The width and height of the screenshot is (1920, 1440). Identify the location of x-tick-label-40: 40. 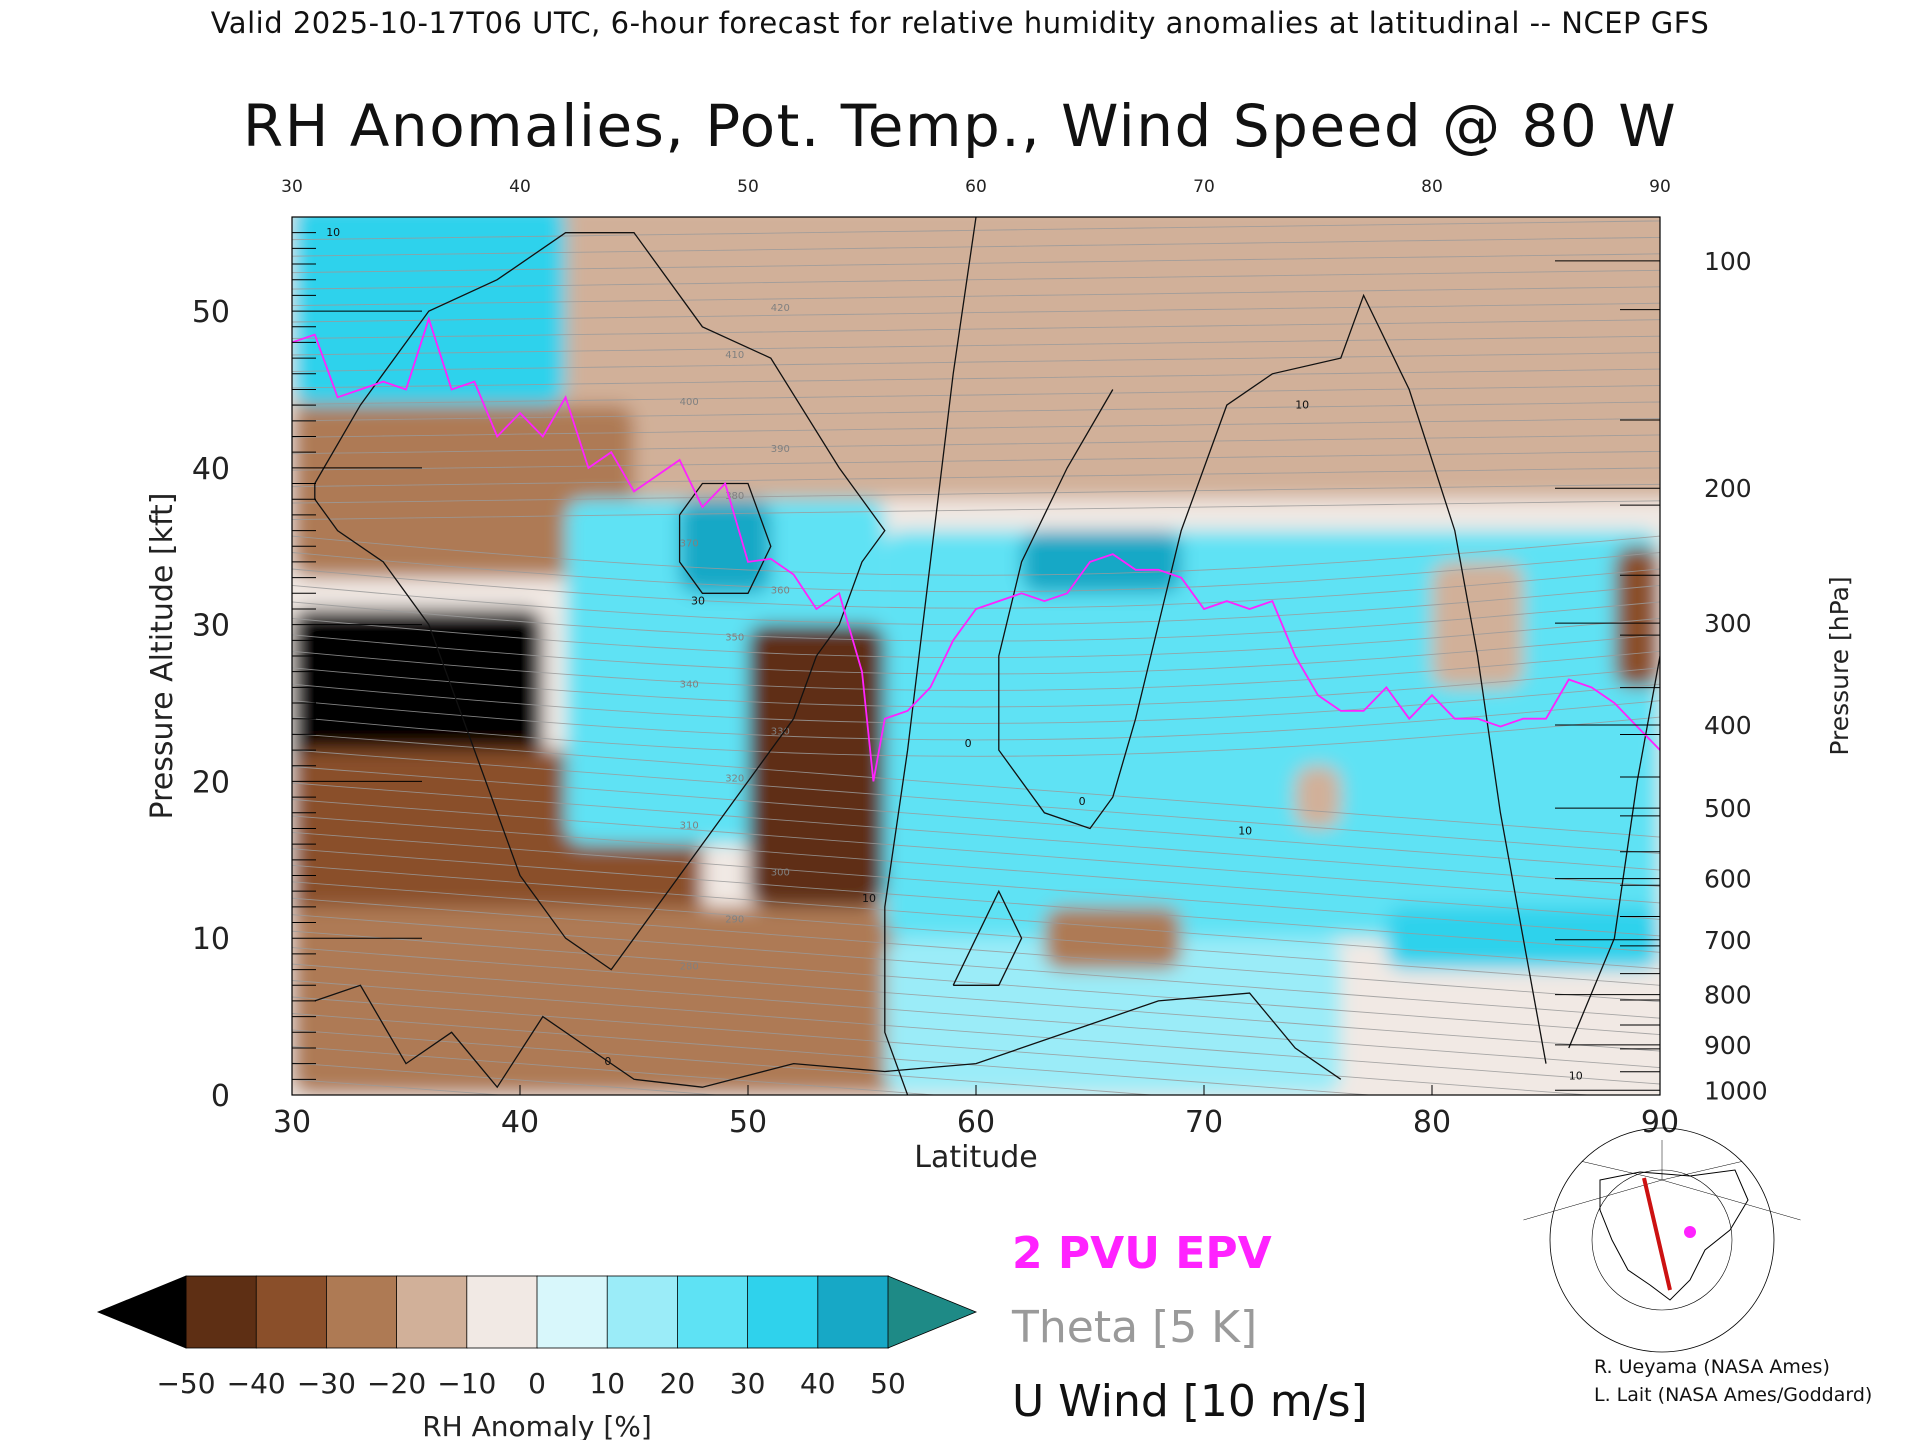
(520, 1122).